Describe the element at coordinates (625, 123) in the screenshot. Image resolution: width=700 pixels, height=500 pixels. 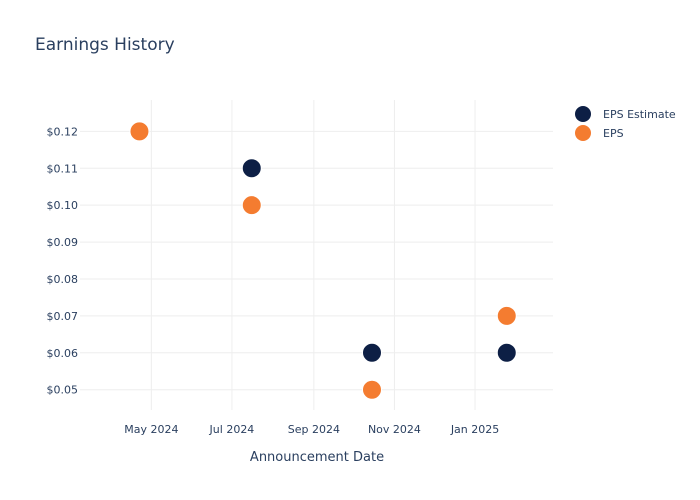
I see `legend: EPS Estimate EPS` at that location.